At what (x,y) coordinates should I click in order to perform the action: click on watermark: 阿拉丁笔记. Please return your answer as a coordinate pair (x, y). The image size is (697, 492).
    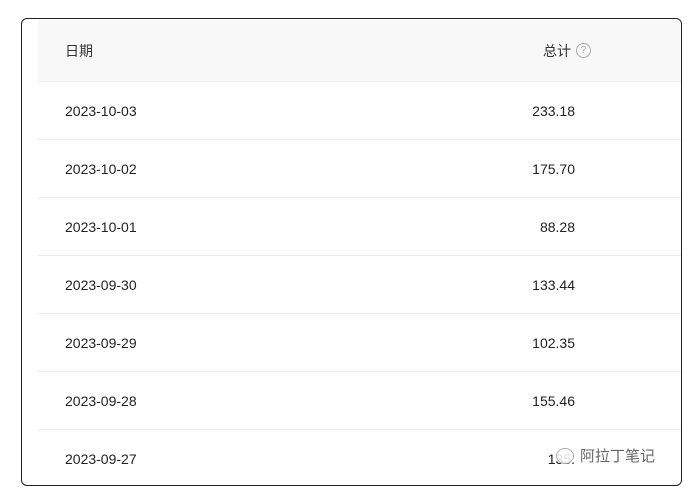
    Looking at the image, I should click on (605, 455).